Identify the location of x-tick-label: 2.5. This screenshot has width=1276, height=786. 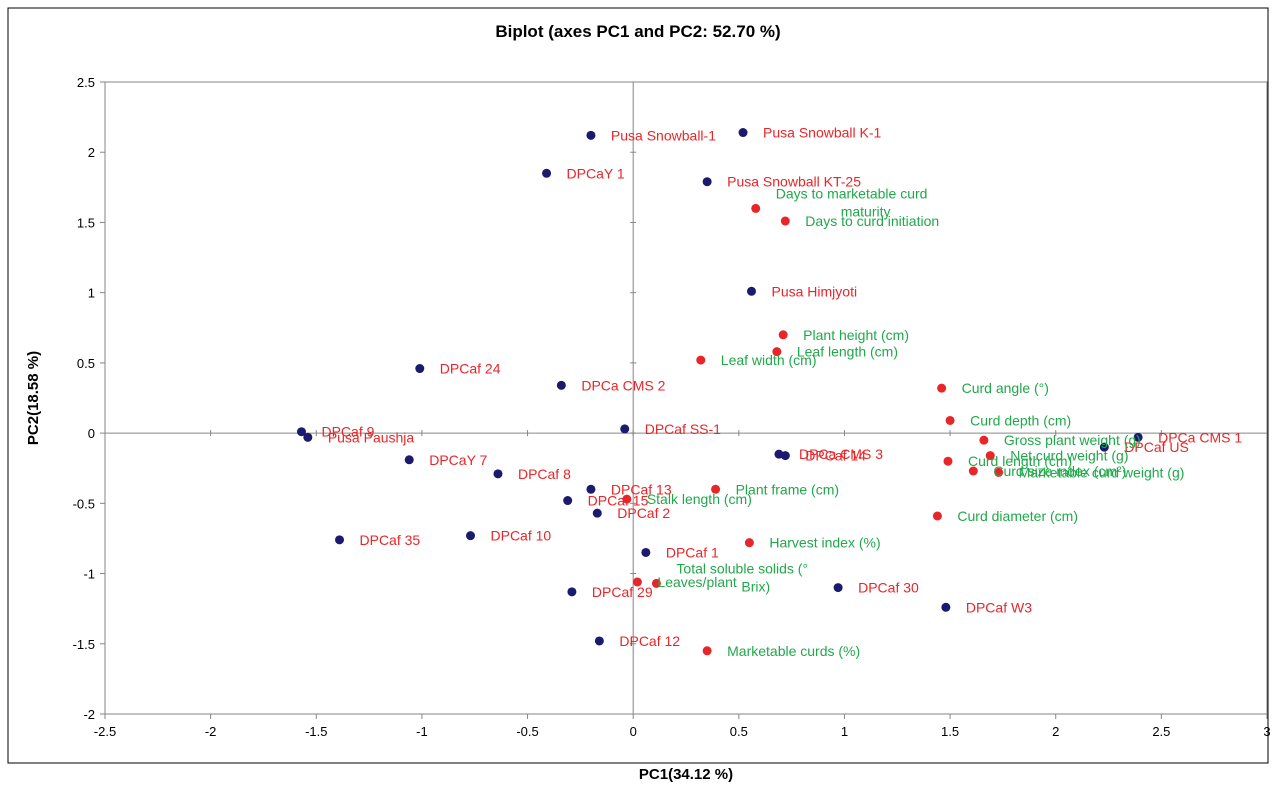
(1161, 731).